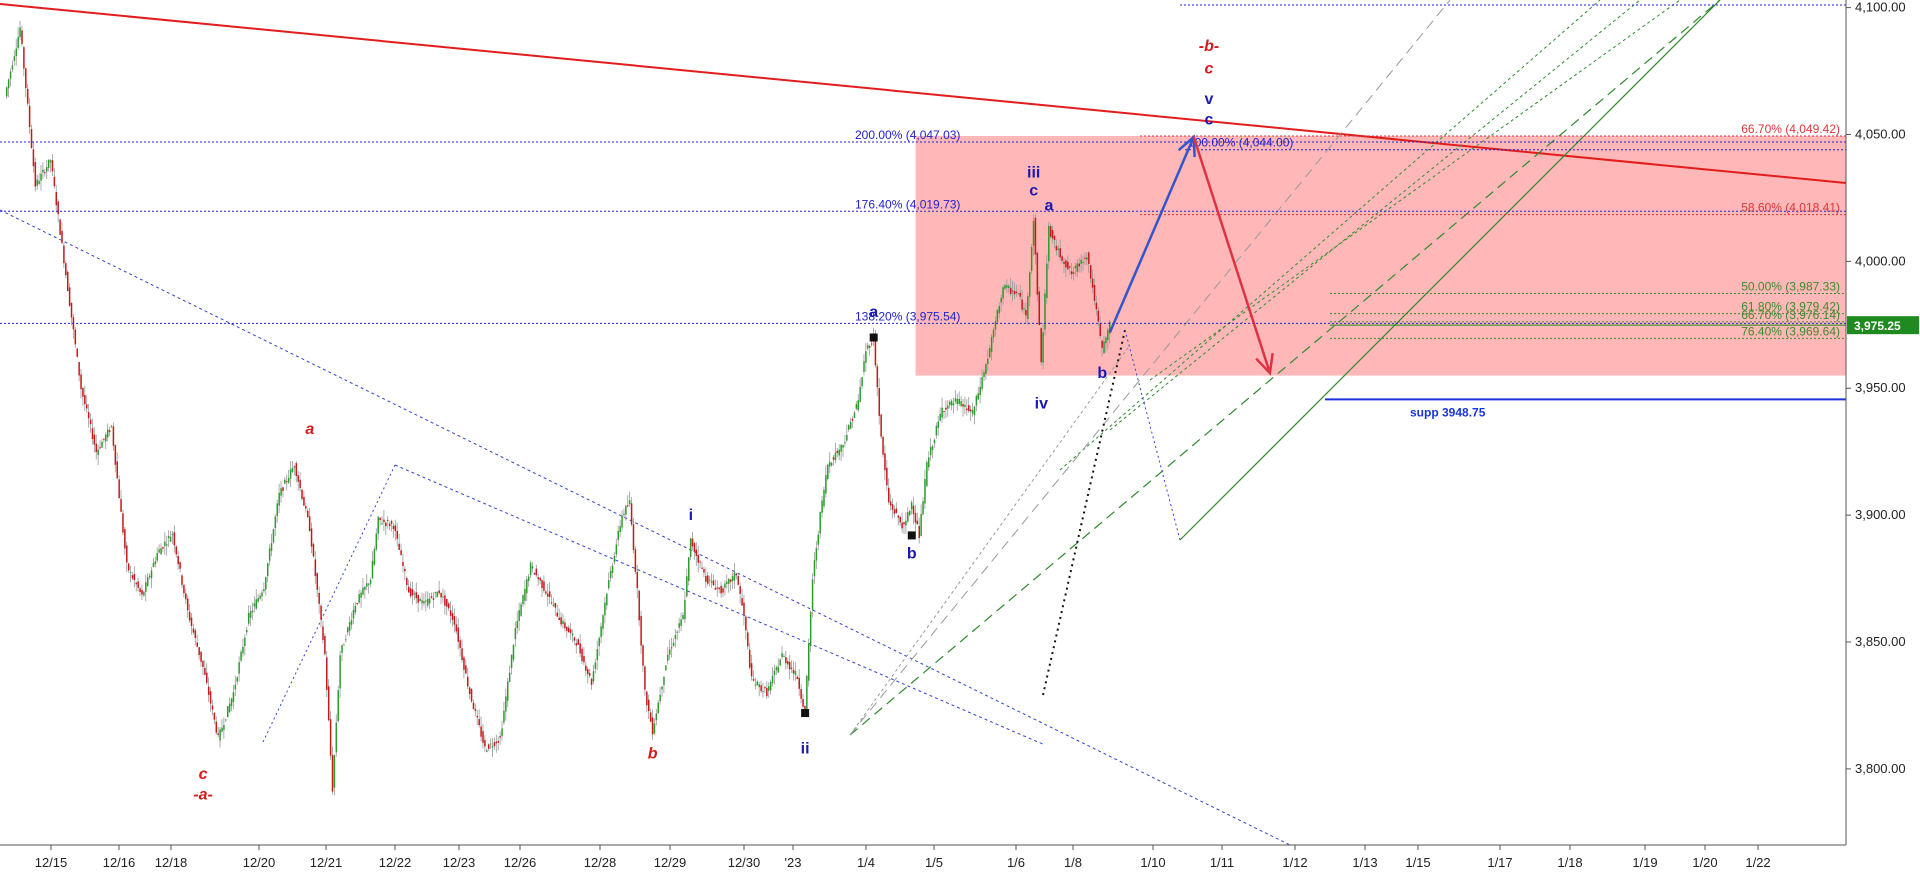 The width and height of the screenshot is (1920, 875). Describe the element at coordinates (911, 535) in the screenshot. I see `pivot-marker` at that location.